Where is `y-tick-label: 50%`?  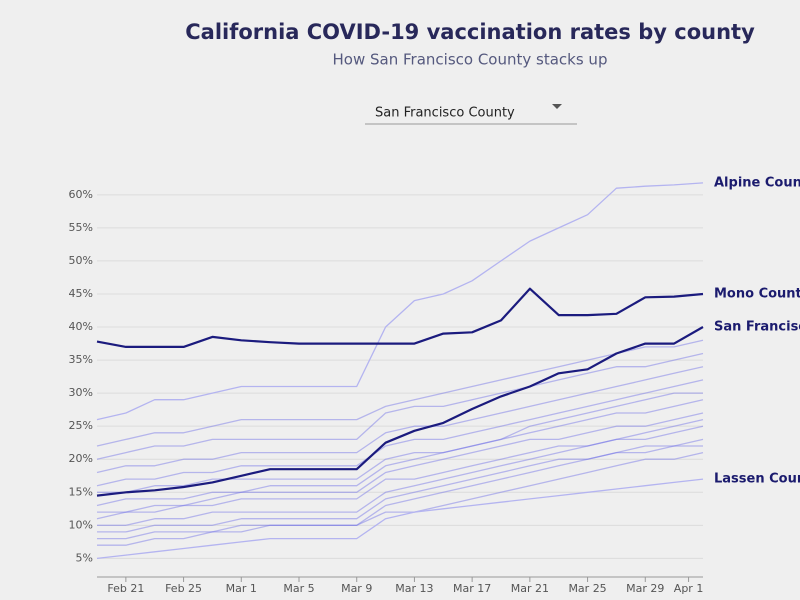
y-tick-label: 50% is located at coordinates (81, 260).